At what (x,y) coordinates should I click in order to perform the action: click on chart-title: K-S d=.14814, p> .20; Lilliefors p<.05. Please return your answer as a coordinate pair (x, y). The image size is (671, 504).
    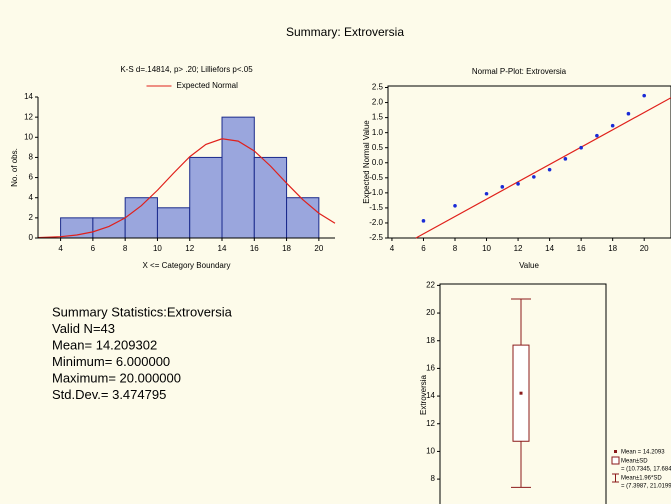
    Looking at the image, I should click on (186, 69).